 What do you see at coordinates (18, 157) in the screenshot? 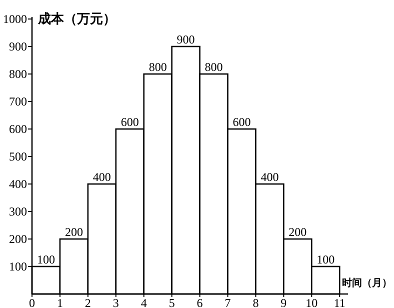
I see `y-tick-label: 500` at bounding box center [18, 157].